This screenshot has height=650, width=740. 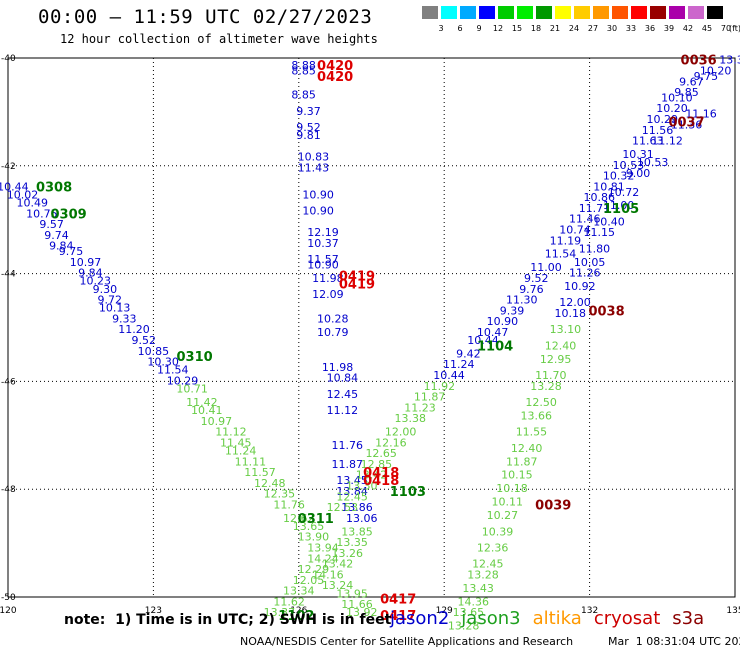 What do you see at coordinates (314, 537) in the screenshot?
I see `swh-value-label: 13.90` at bounding box center [314, 537].